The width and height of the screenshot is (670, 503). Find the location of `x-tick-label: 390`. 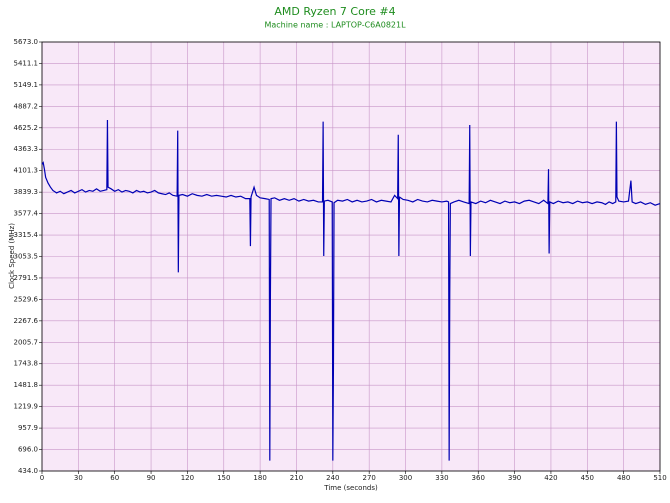

x-tick-label: 390 is located at coordinates (514, 478).